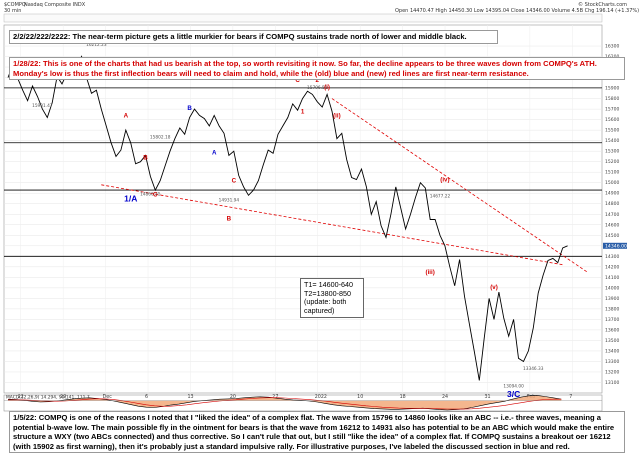  I want to click on price-tick-label: 15700, so click(612, 110).